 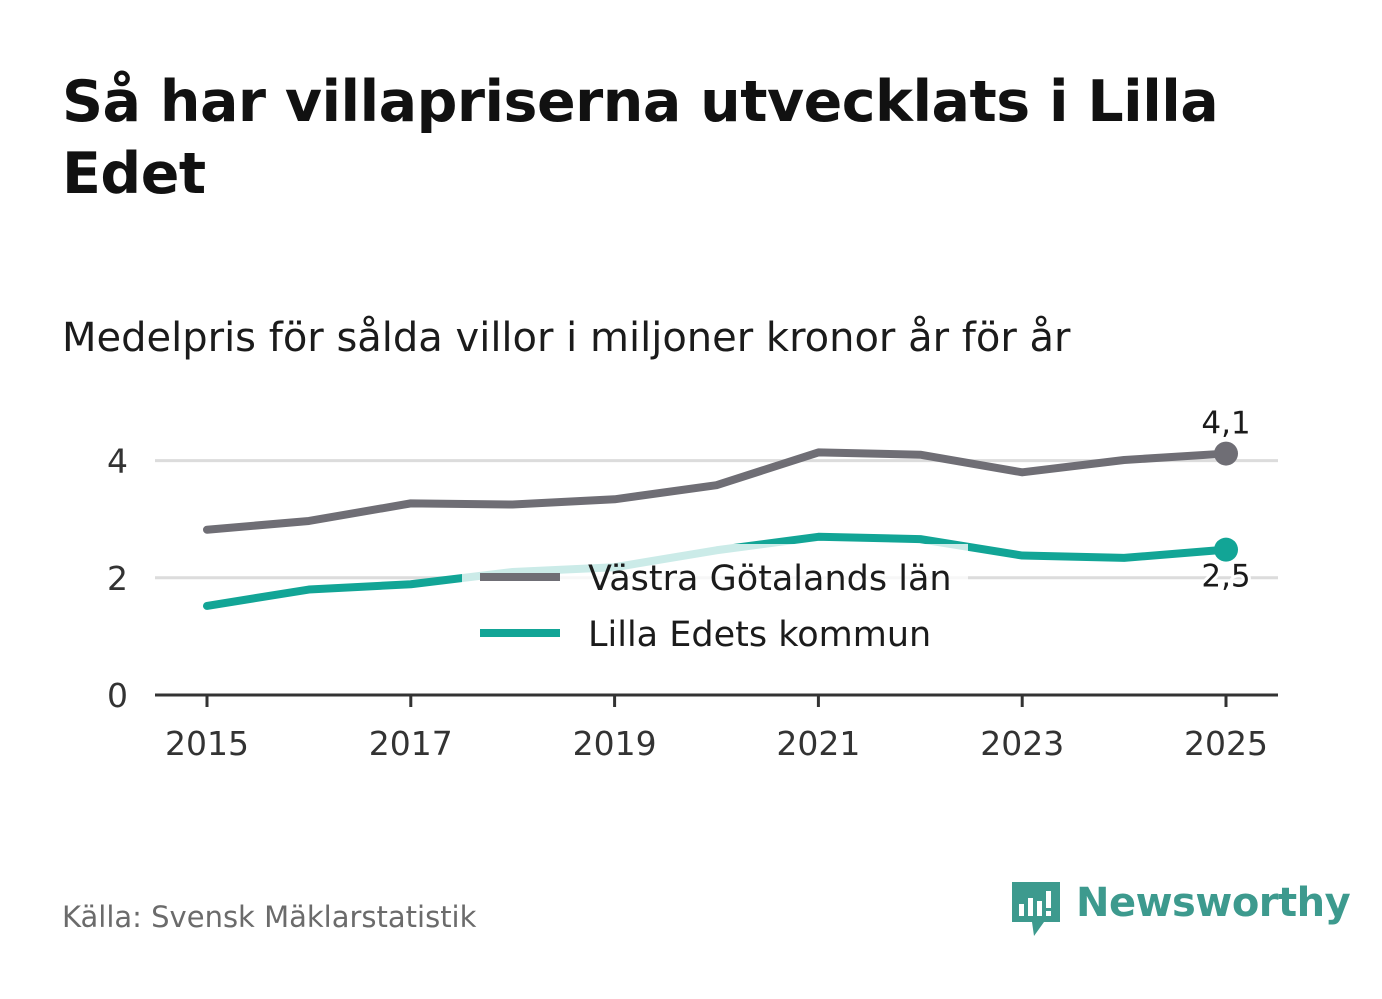 What do you see at coordinates (117, 578) in the screenshot?
I see `y-tick-label: 2` at bounding box center [117, 578].